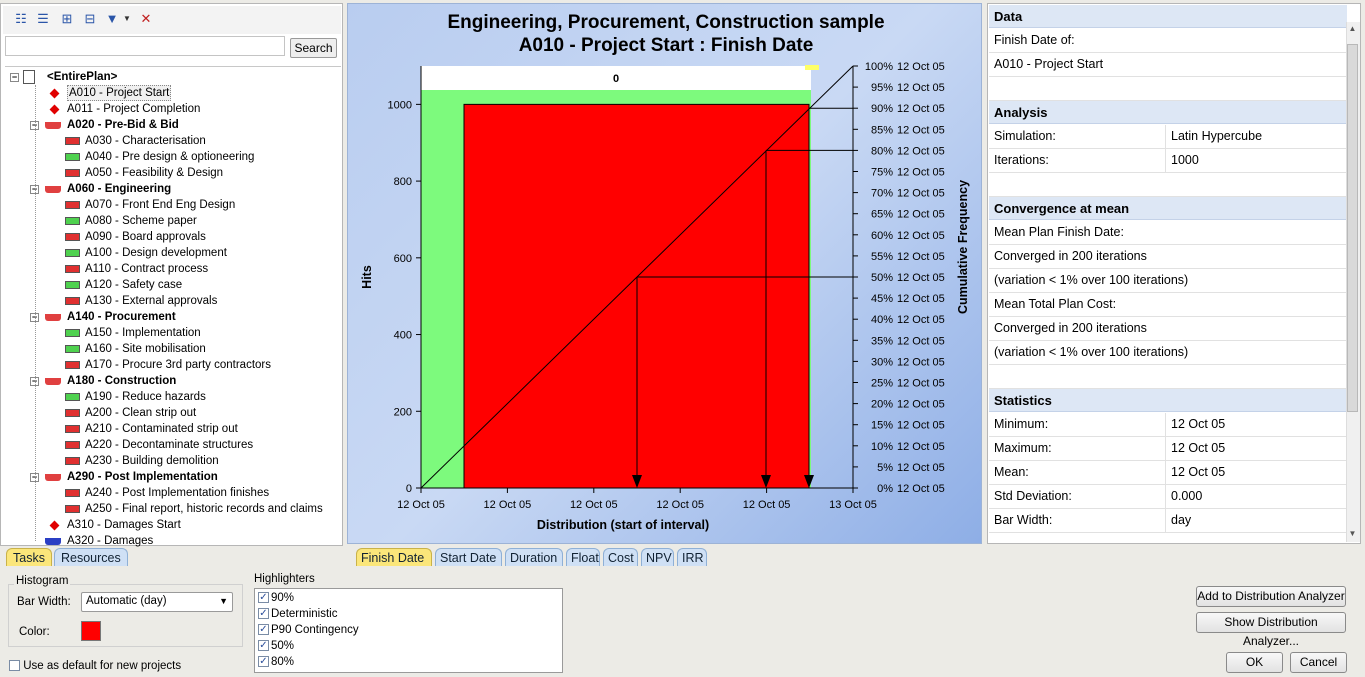  Describe the element at coordinates (173, 77) in the screenshot. I see `tree-item: − <EntirePlan>` at that location.